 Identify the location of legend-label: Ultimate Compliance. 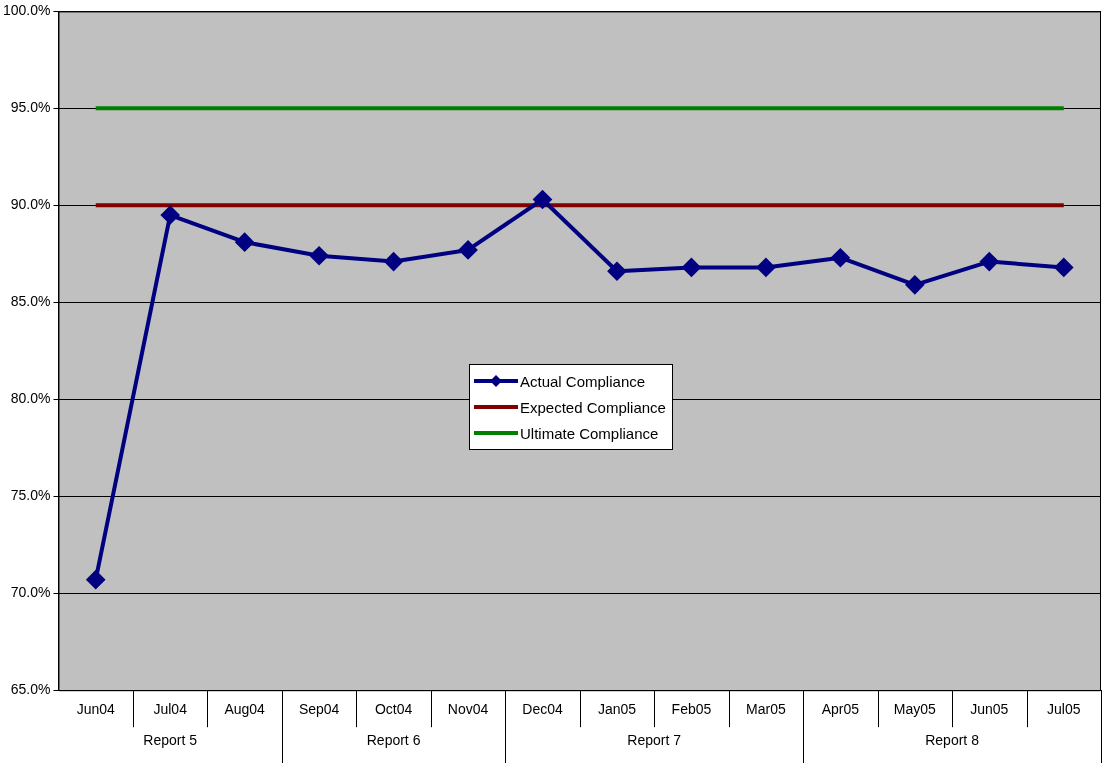
(589, 433).